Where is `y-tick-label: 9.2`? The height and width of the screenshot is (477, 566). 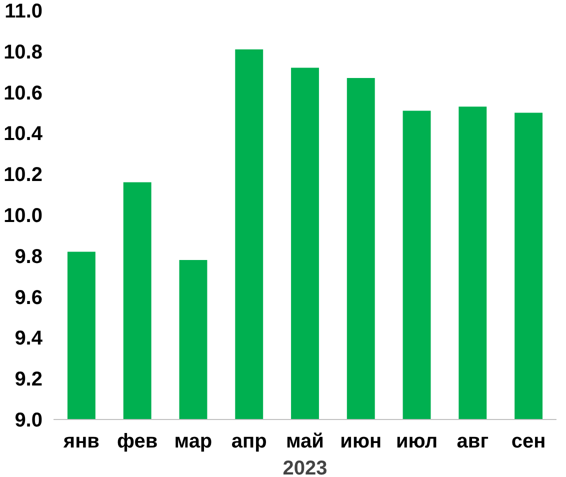
y-tick-label: 9.2 is located at coordinates (28, 379).